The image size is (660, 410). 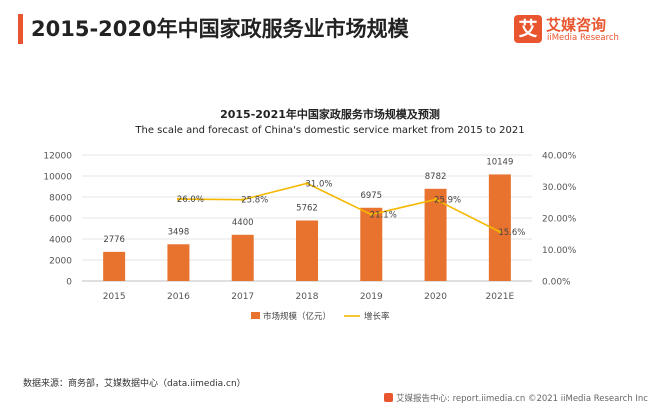 I want to click on y-right-tick-label: 10.00%, so click(x=559, y=251).